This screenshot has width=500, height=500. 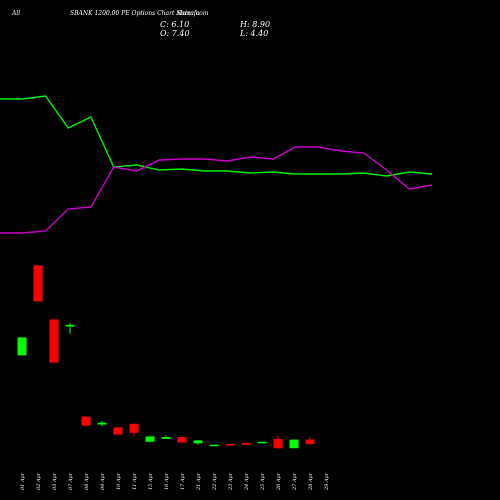 What do you see at coordinates (231, 481) in the screenshot?
I see `x-tick-label: 23 Apr` at bounding box center [231, 481].